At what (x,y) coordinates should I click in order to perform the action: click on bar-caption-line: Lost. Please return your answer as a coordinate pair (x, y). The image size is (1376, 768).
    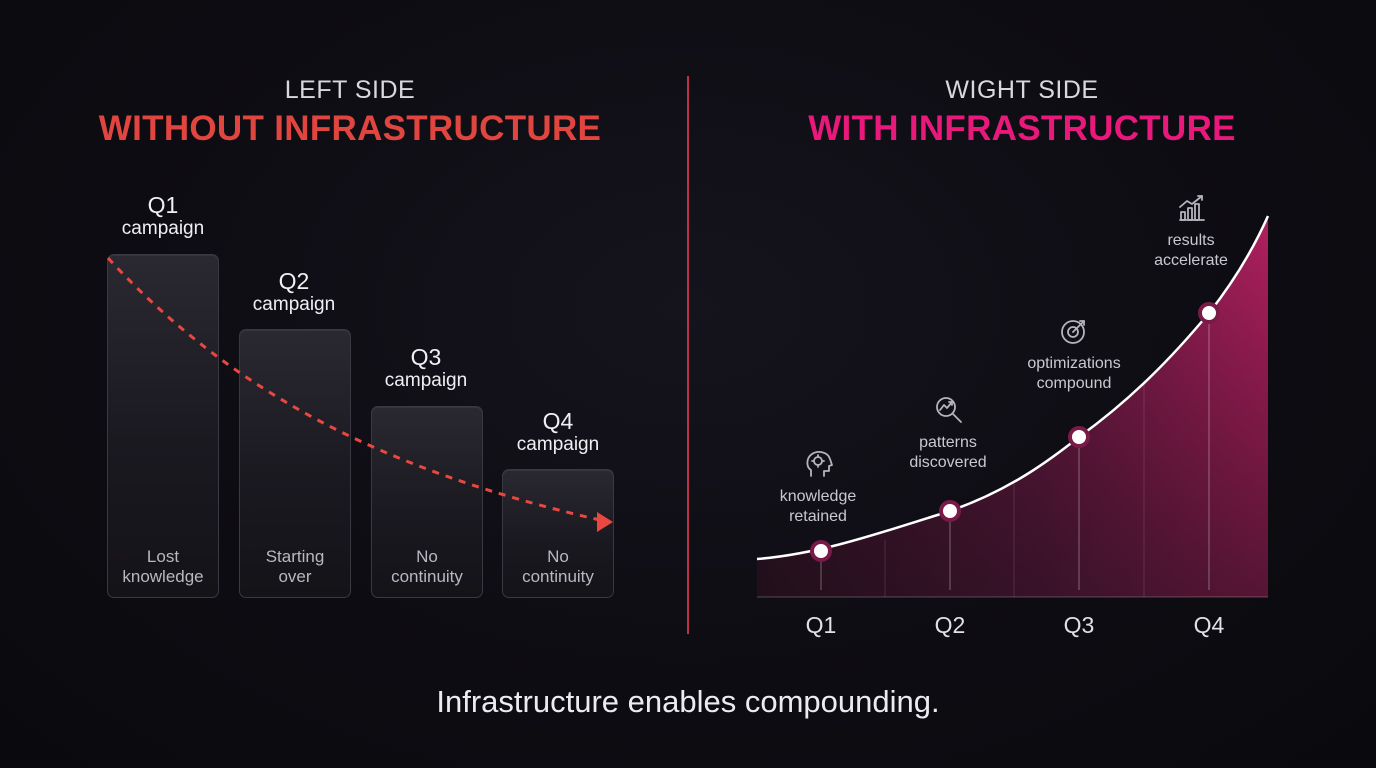
    Looking at the image, I should click on (163, 556).